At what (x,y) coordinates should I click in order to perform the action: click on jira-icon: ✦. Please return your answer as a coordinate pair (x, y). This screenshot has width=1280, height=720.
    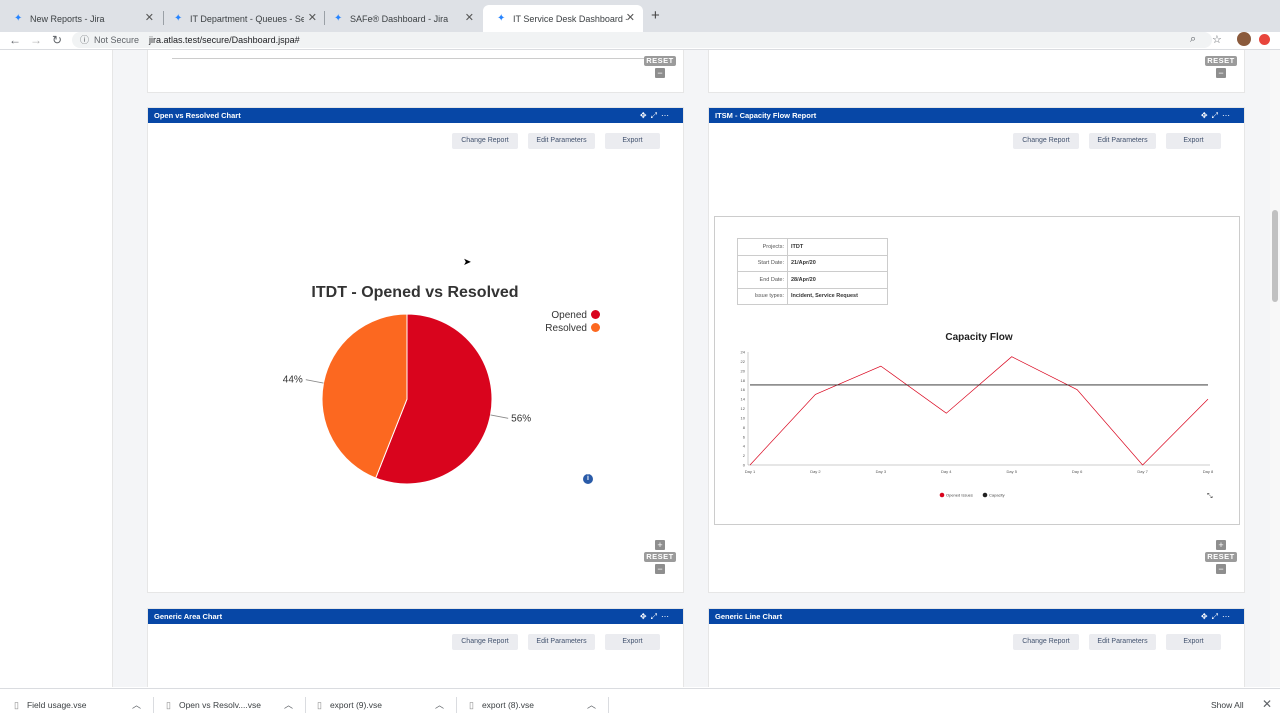
    Looking at the image, I should click on (18, 18).